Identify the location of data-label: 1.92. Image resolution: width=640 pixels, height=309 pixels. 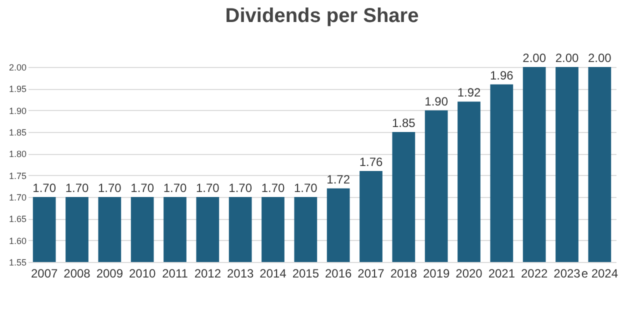
(469, 93).